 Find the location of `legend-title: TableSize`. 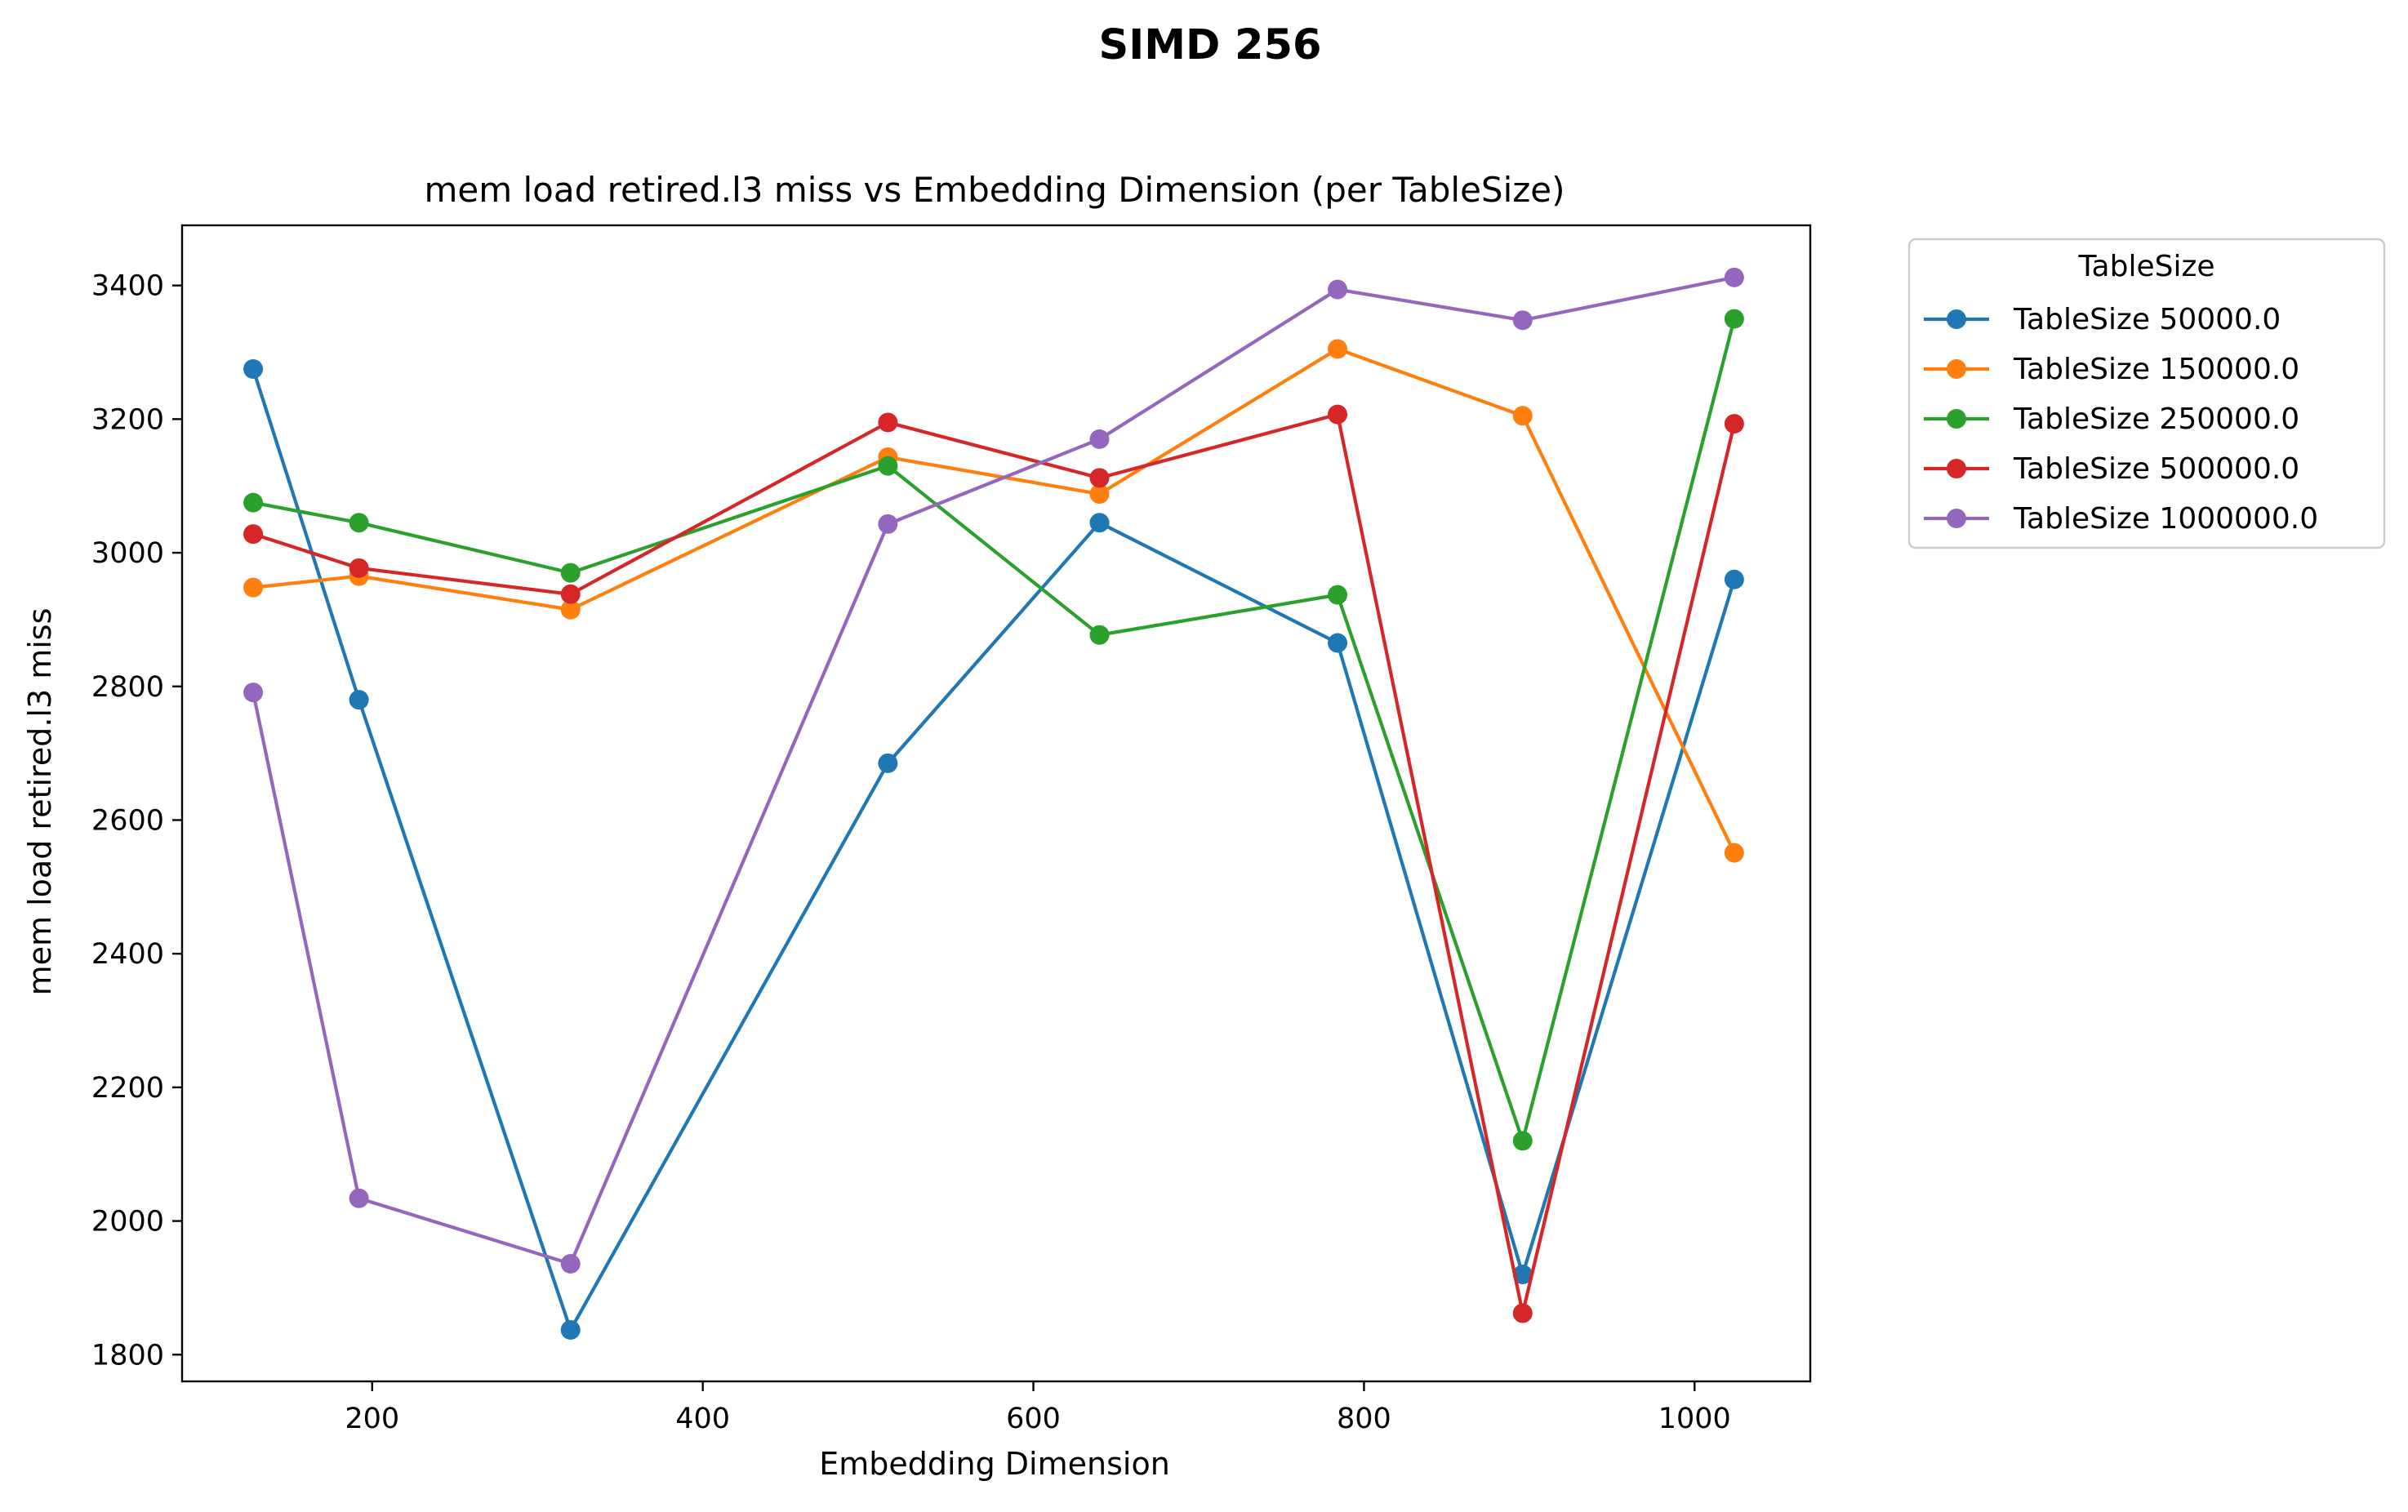

legend-title: TableSize is located at coordinates (2146, 266).